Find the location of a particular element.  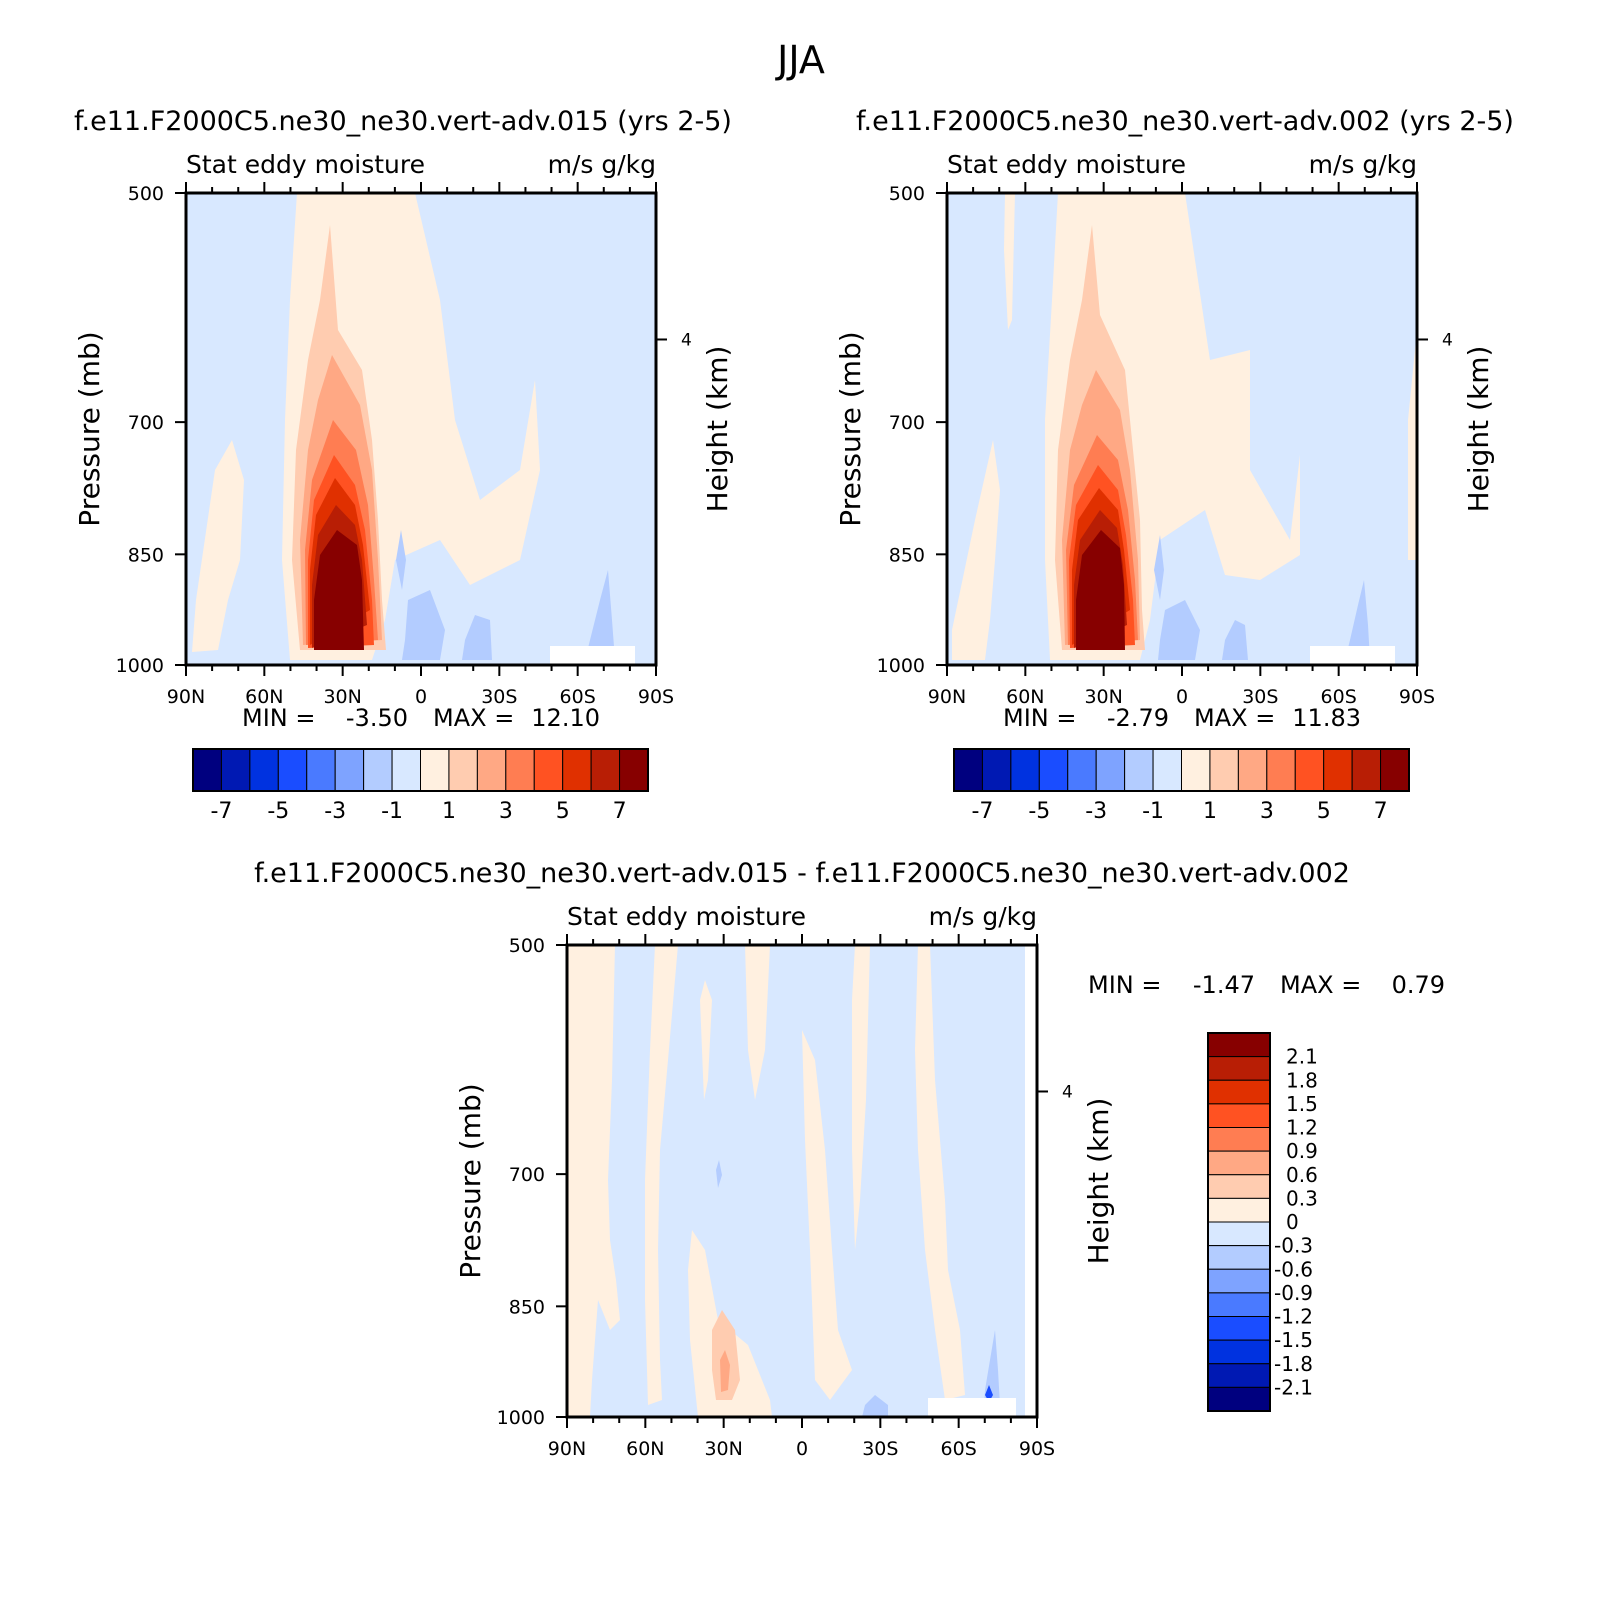

negative-background is located at coordinates (802, 1181).